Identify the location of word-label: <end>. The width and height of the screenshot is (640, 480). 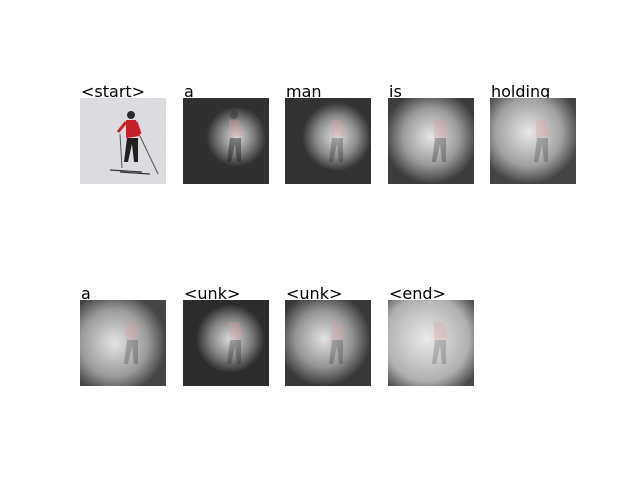
(419, 294).